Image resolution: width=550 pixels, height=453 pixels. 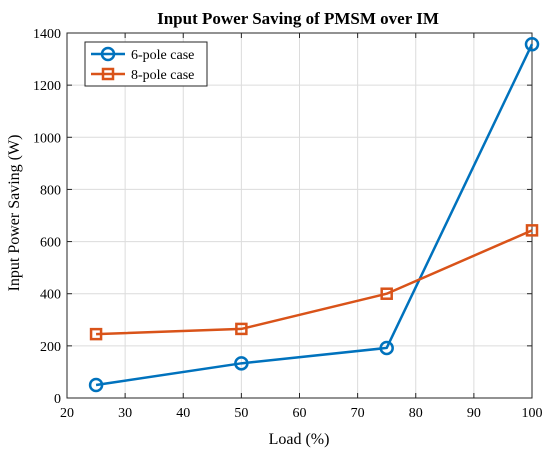 What do you see at coordinates (241, 413) in the screenshot?
I see `x-tick-label: 50` at bounding box center [241, 413].